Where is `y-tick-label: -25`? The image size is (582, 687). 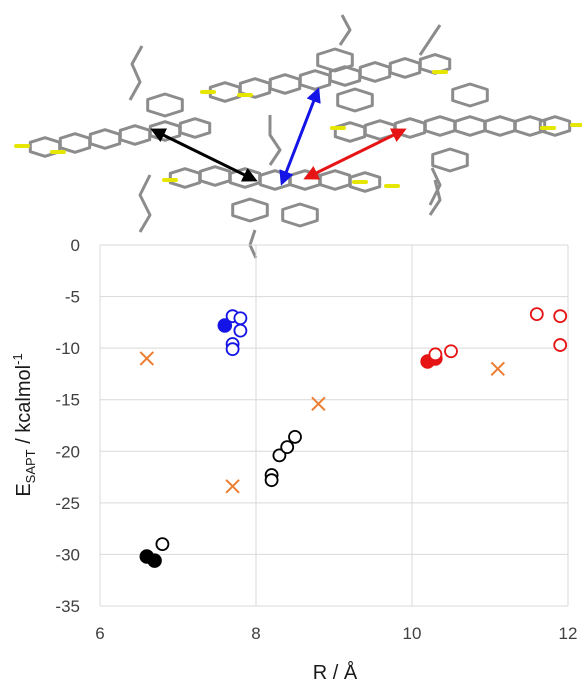 y-tick-label: -25 is located at coordinates (67, 503).